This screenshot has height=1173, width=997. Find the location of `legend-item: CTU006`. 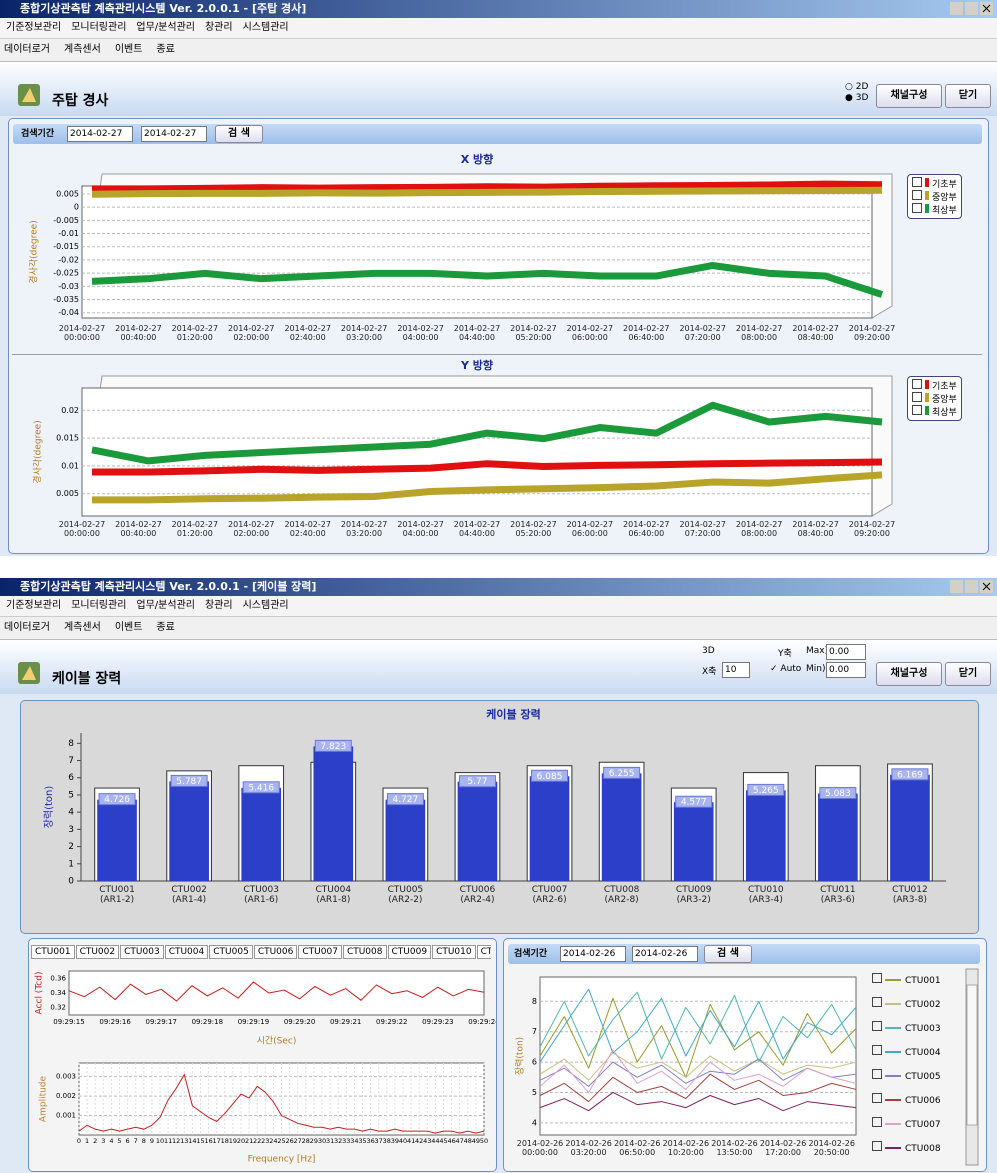

legend-item: CTU006 is located at coordinates (906, 1101).